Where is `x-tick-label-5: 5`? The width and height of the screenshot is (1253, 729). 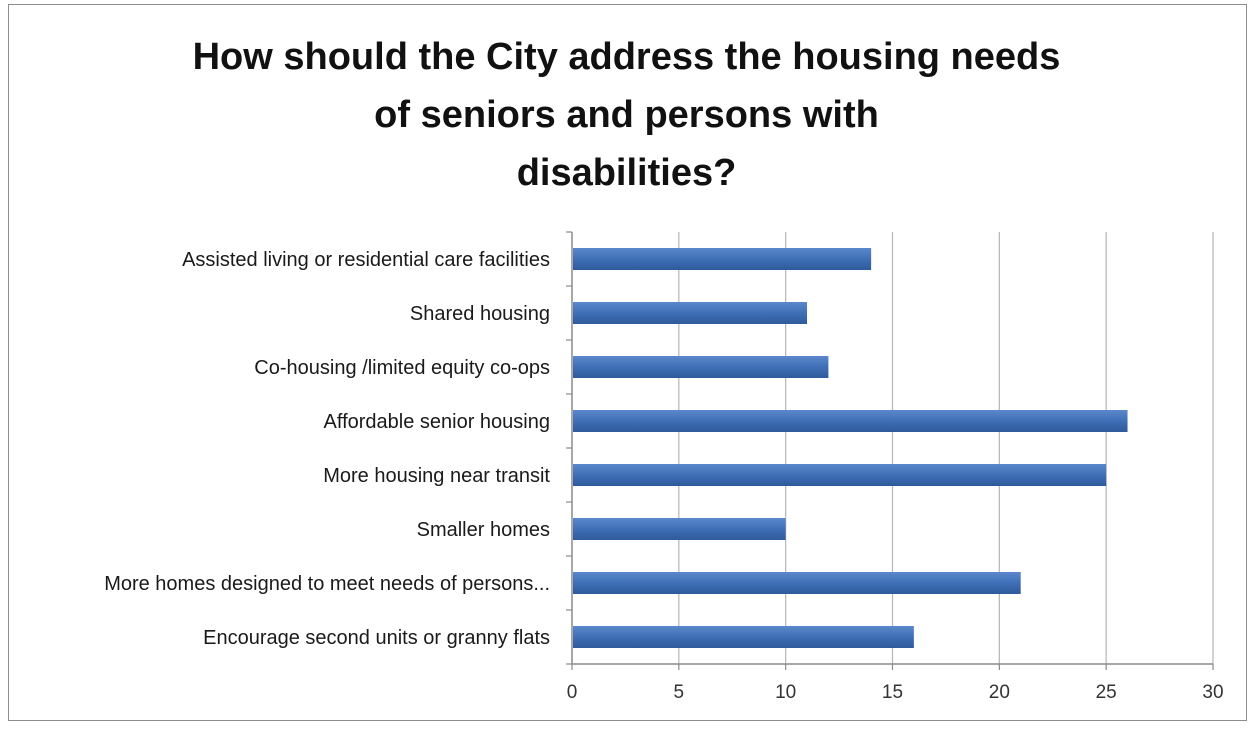
x-tick-label-5: 5 is located at coordinates (679, 692).